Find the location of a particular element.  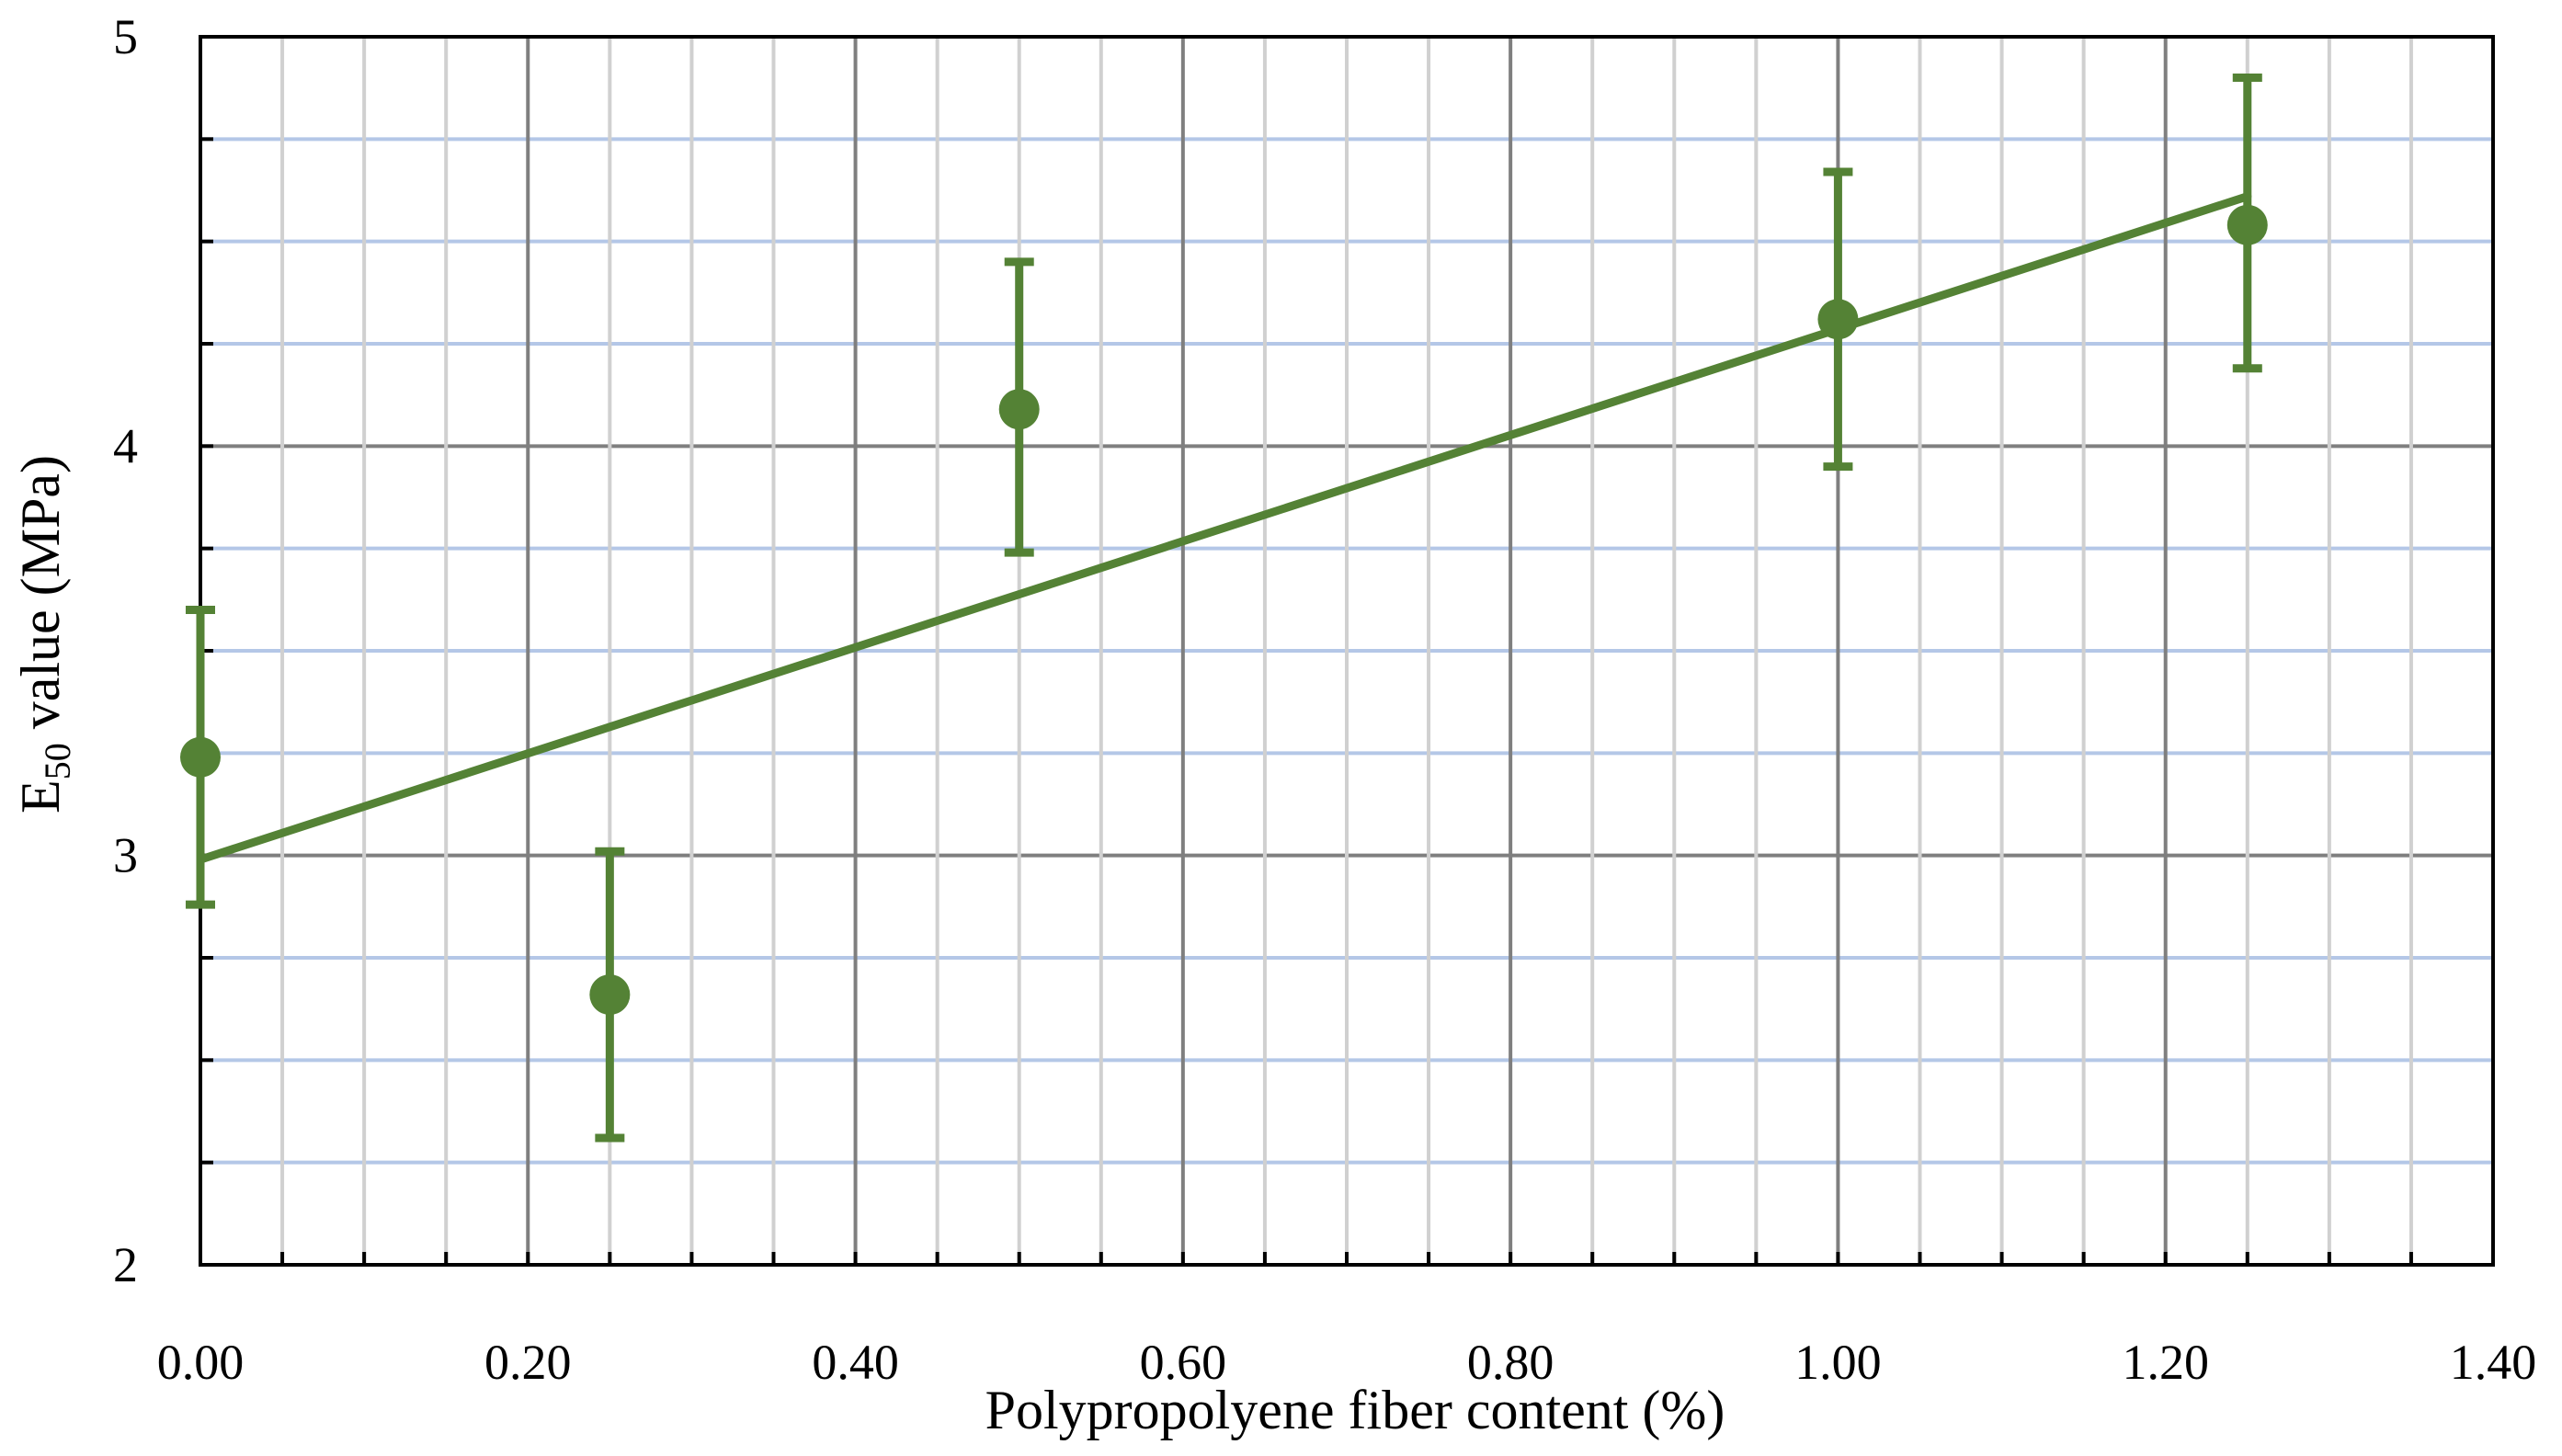

y-axis-title-rest: value (MPa) is located at coordinates (40, 599).